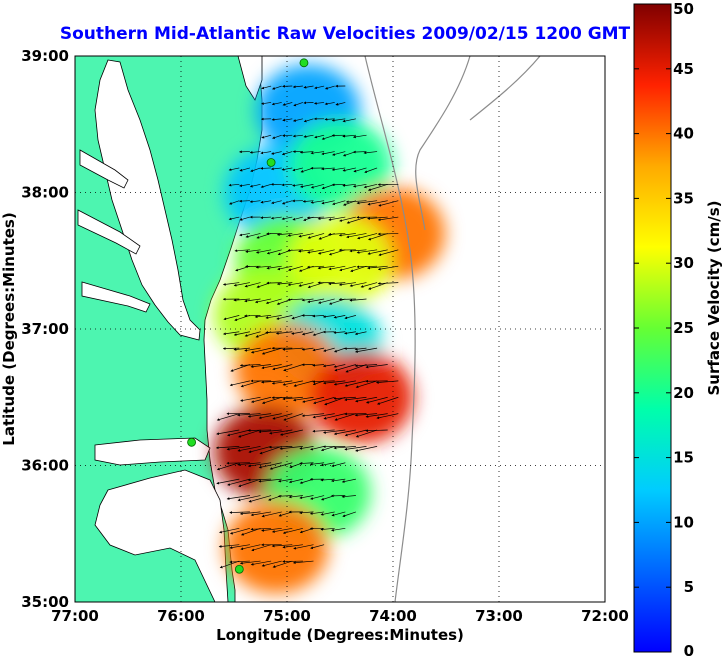  I want to click on colorbar-tick-label: 15, so click(683, 458).